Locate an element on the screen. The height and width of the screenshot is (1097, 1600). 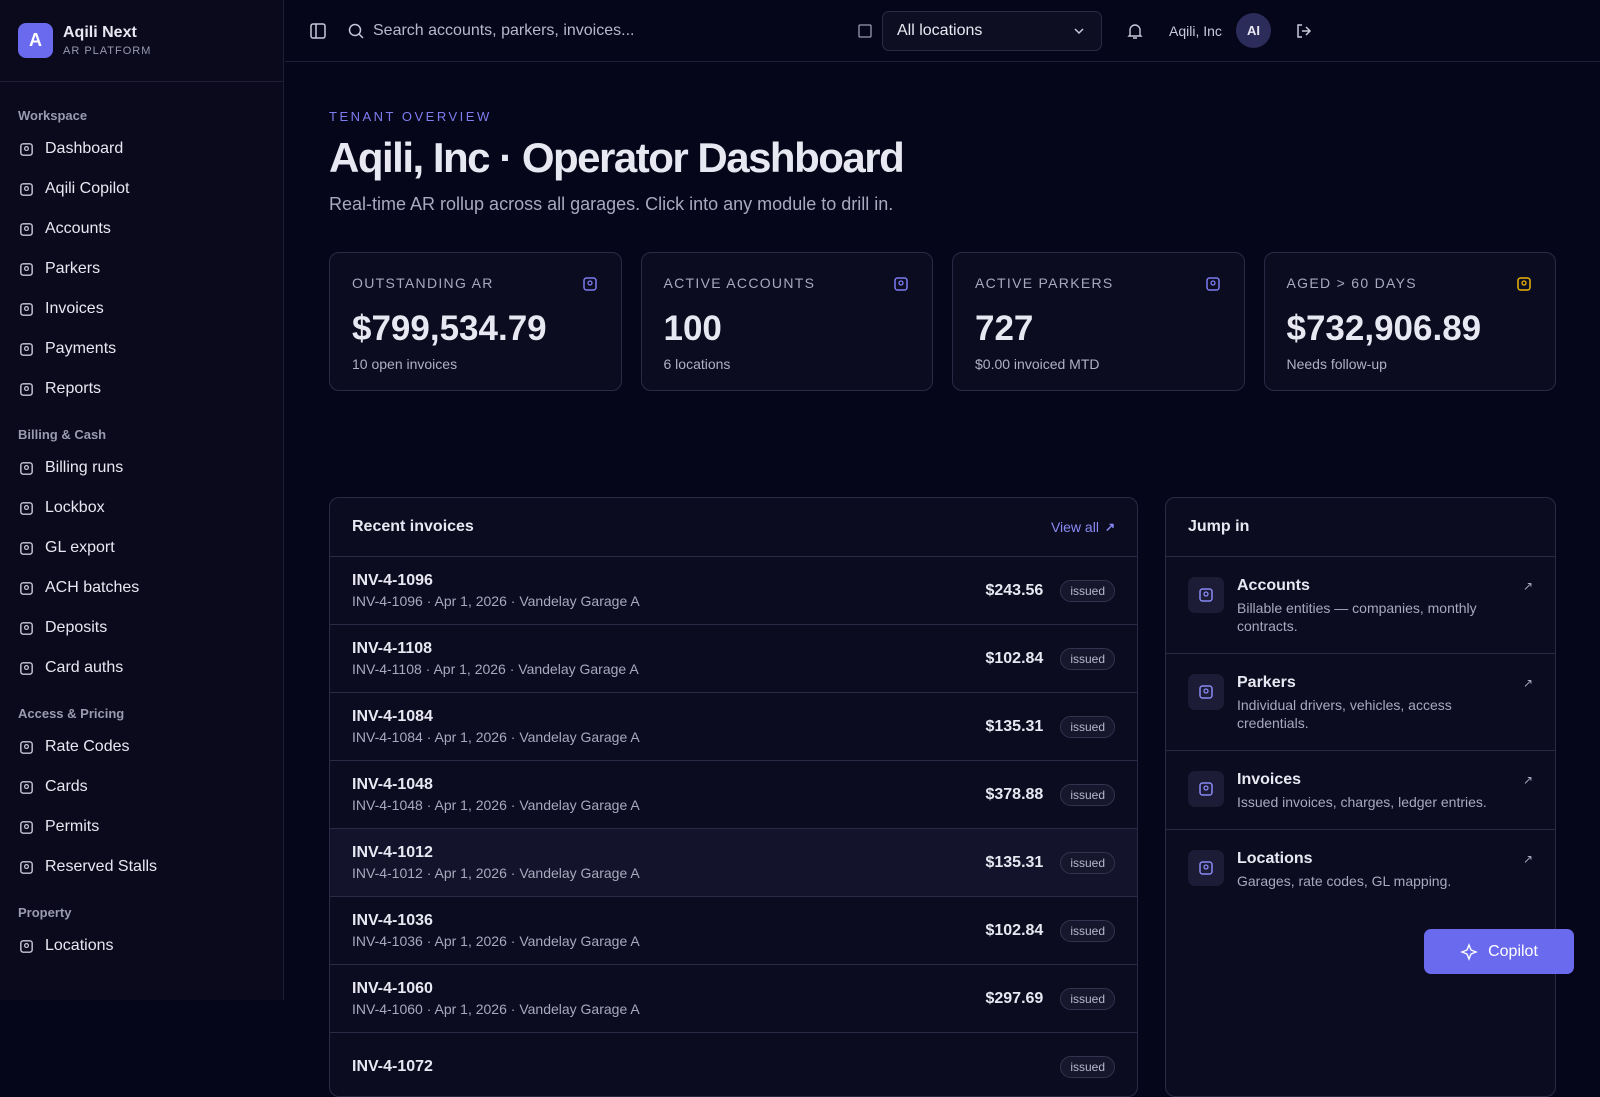
nav-item: Lockbox is located at coordinates (141, 508).